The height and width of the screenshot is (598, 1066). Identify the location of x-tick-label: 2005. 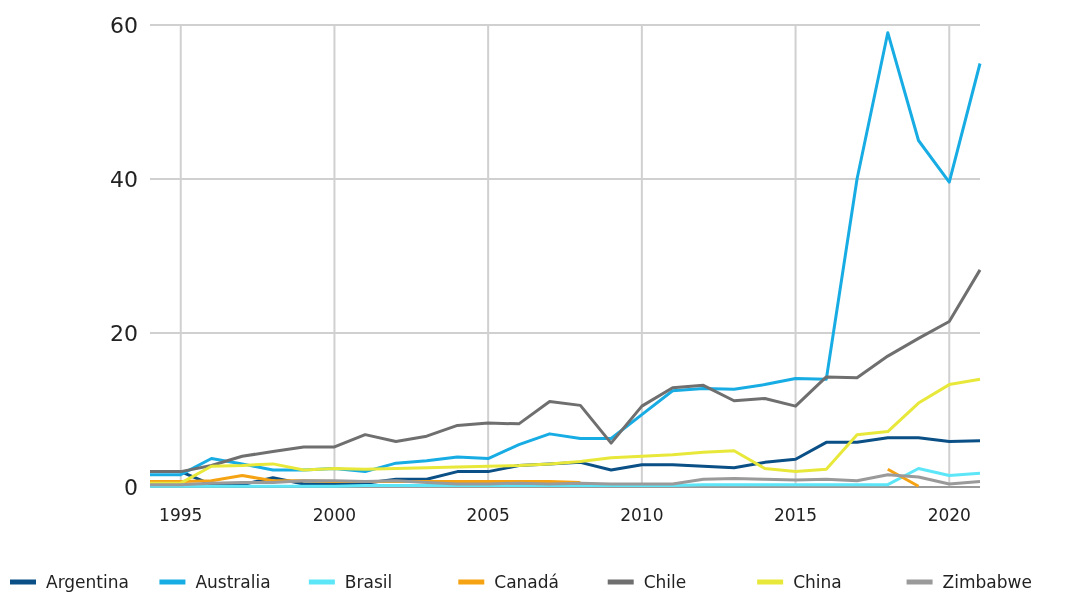
(488, 515).